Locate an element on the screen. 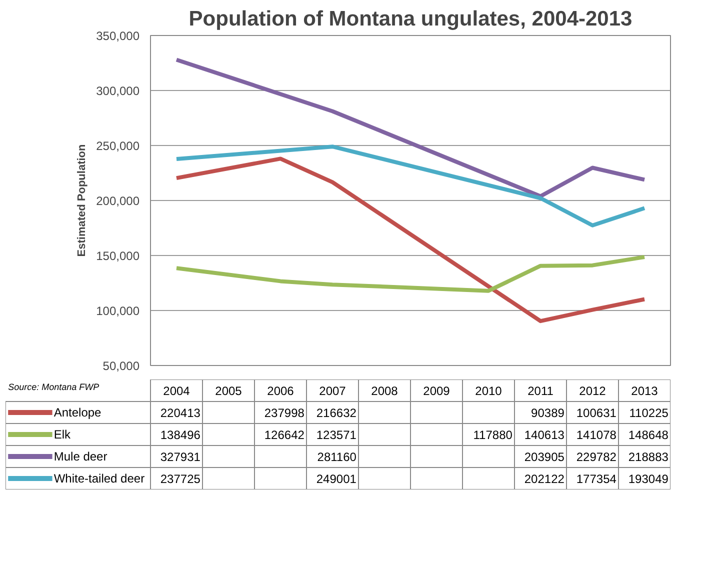 The width and height of the screenshot is (711, 570). source-note: Source: Montana FWP is located at coordinates (54, 387).